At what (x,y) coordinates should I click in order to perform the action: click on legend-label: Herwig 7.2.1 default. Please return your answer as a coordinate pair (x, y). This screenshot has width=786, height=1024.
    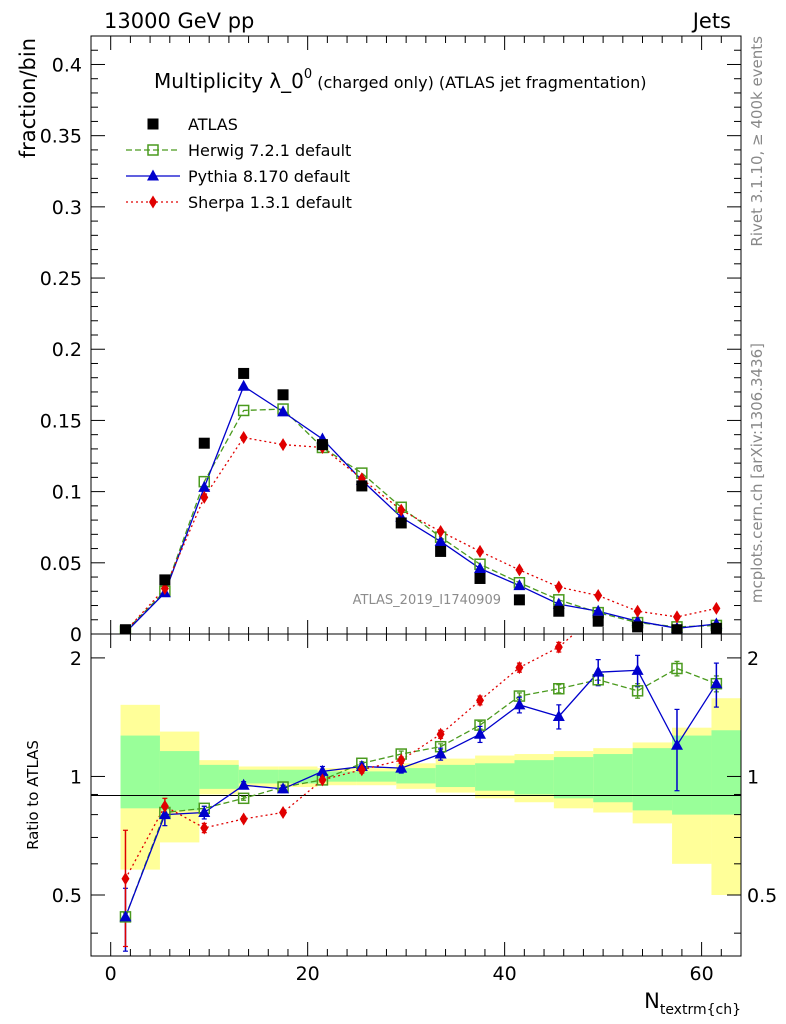
    Looking at the image, I should click on (269, 150).